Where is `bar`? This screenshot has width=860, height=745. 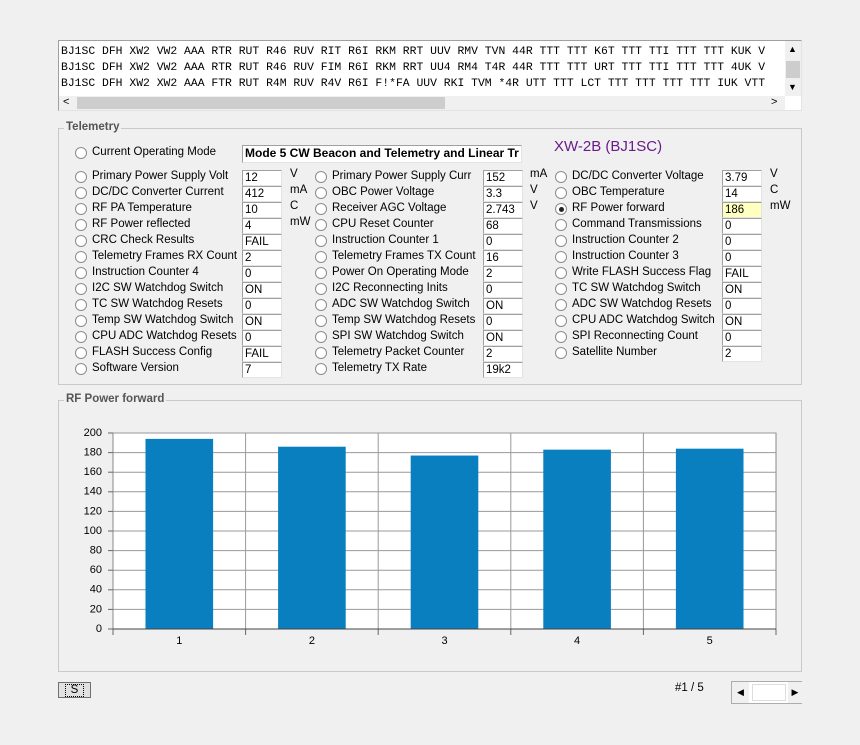 bar is located at coordinates (709, 538).